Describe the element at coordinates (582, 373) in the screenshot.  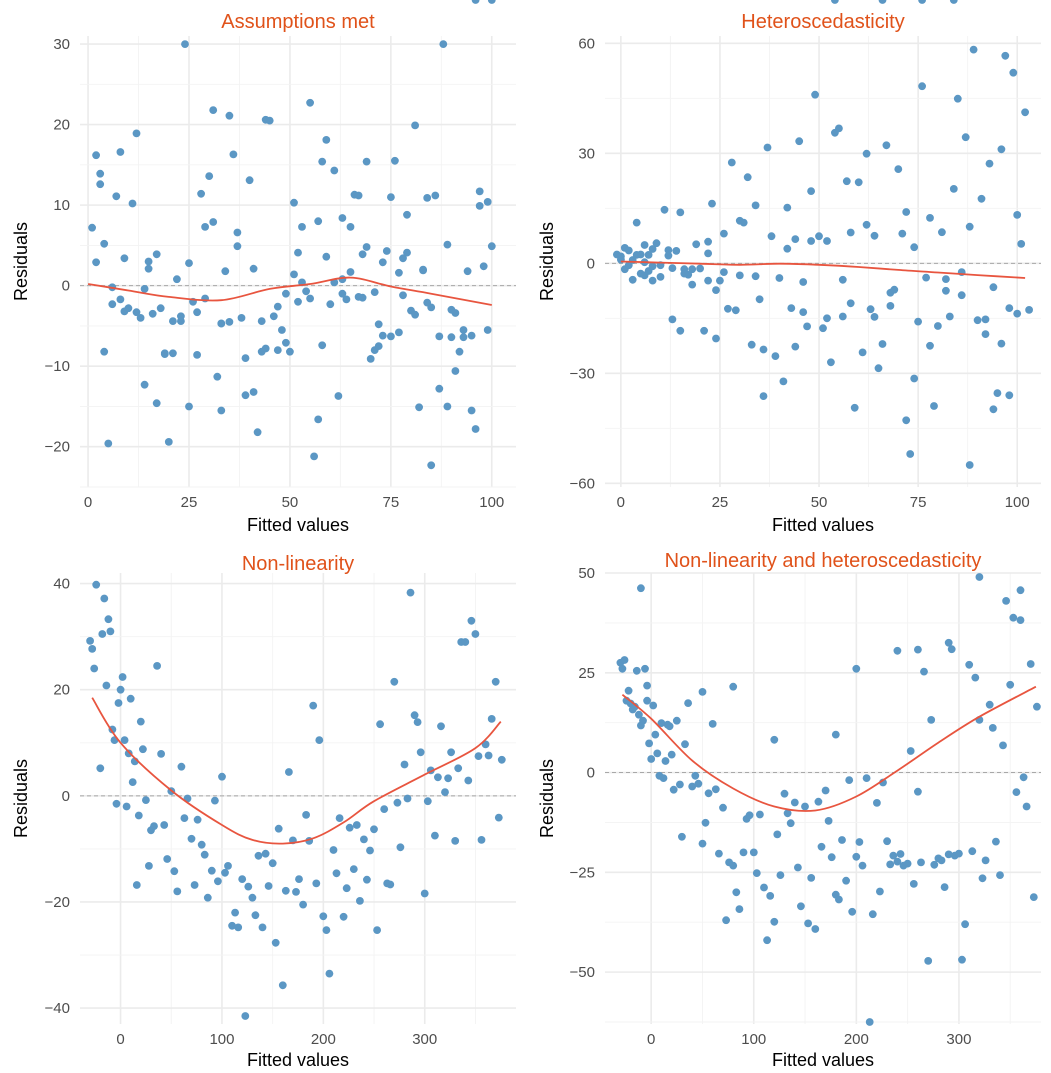
I see `y-tick-label: −30` at that location.